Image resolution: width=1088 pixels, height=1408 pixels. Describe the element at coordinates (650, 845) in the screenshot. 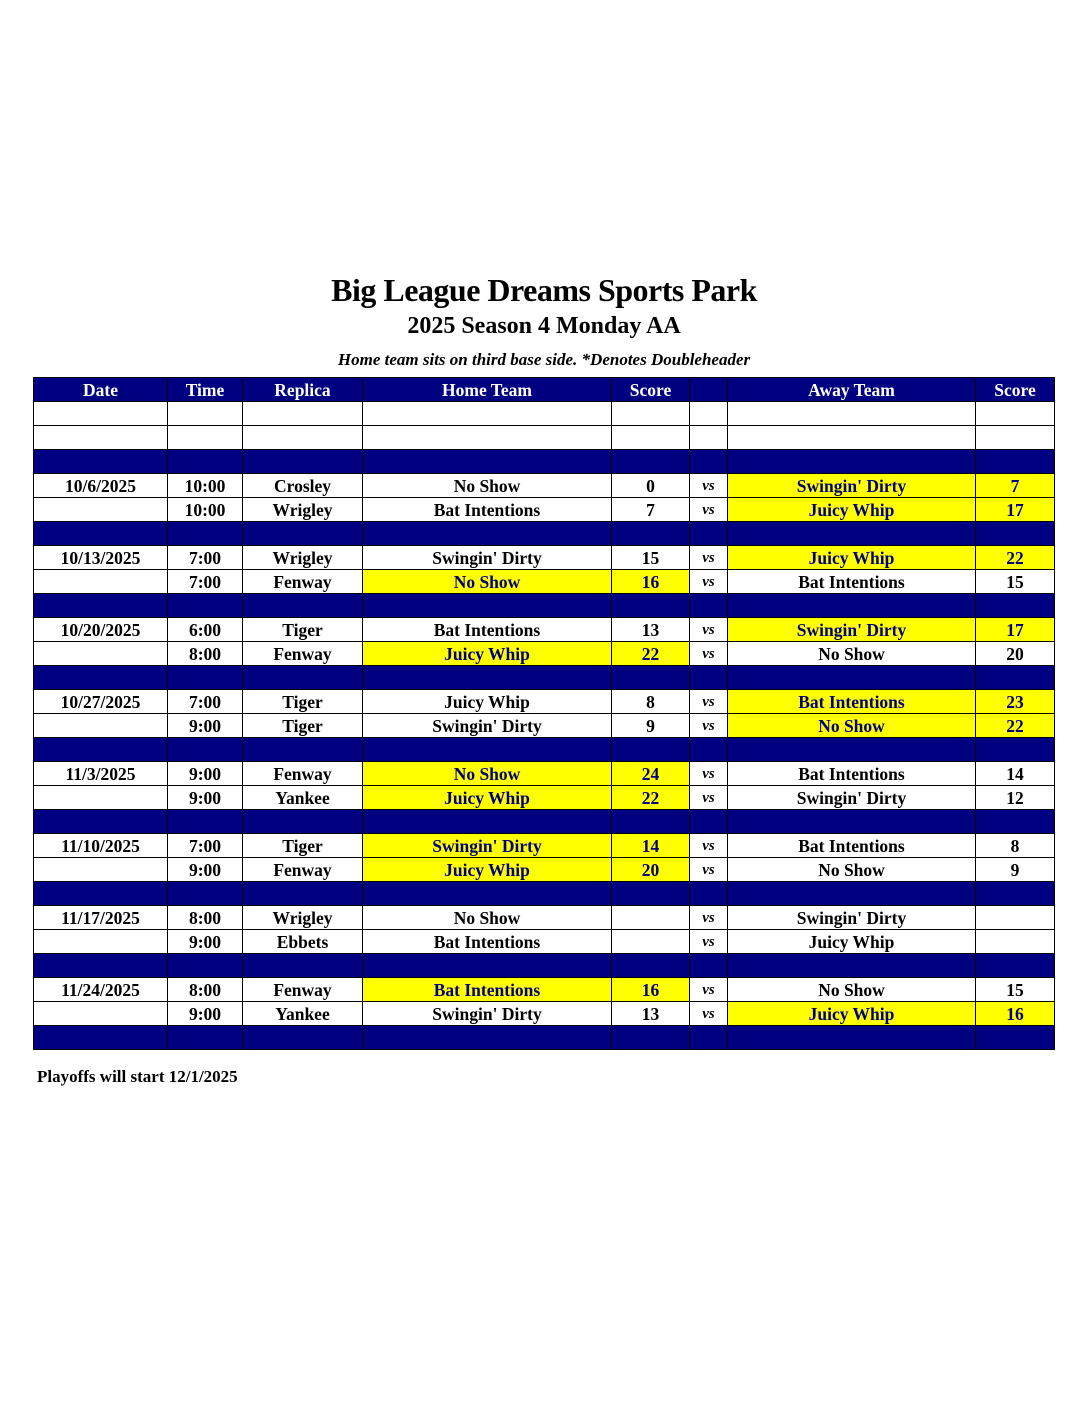

I see `home-score: 14` at that location.